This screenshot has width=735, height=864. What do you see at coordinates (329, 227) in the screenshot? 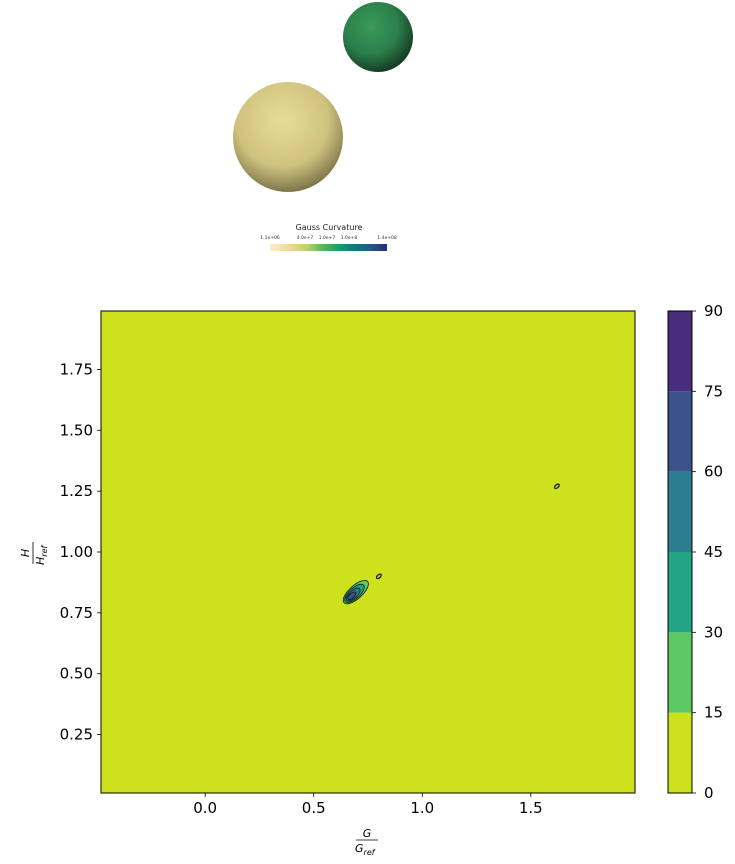
I see `render-colorbar-title: Gauss Curvature` at bounding box center [329, 227].